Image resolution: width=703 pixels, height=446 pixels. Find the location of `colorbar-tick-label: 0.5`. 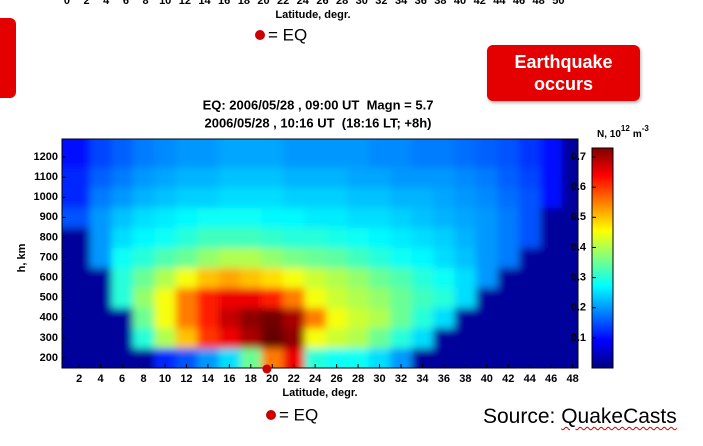

colorbar-tick-label: 0.5 is located at coordinates (578, 217).